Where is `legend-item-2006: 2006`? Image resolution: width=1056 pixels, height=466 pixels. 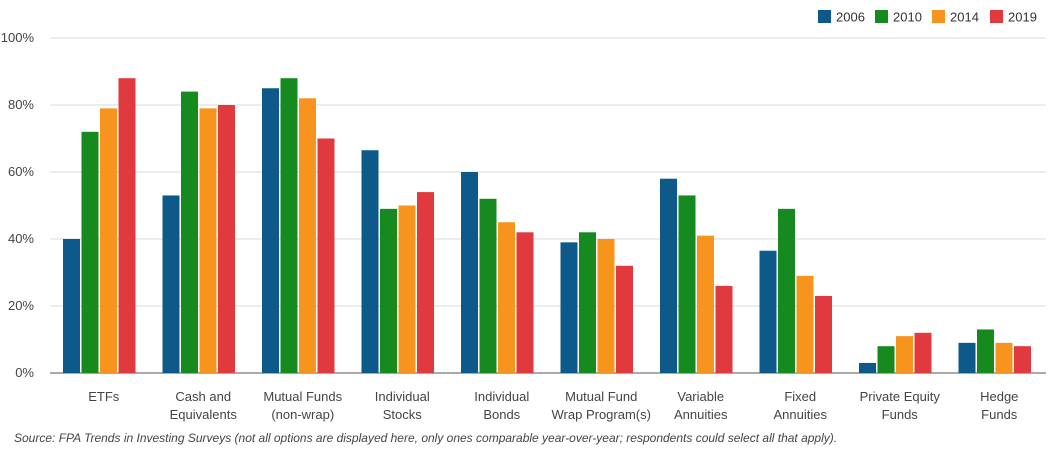 legend-item-2006: 2006 is located at coordinates (841, 17).